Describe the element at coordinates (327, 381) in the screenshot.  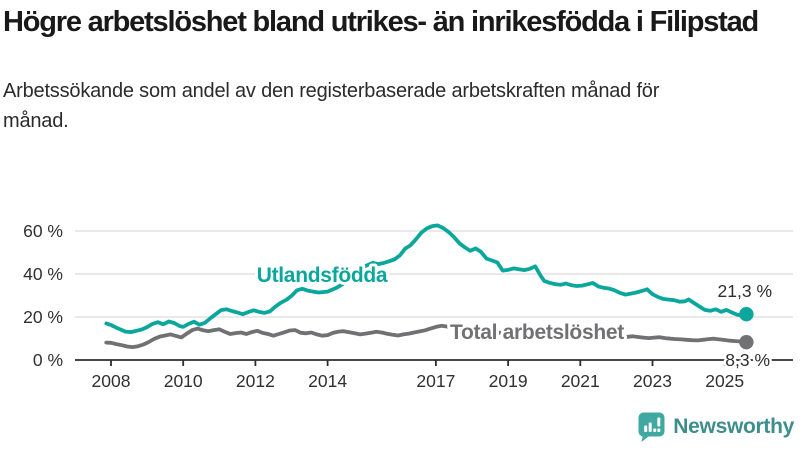
I see `x-tick-label: 2014` at that location.